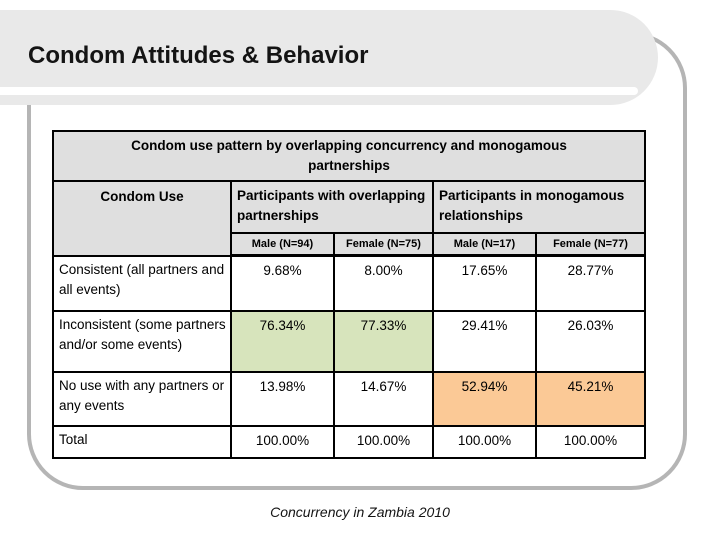  Describe the element at coordinates (484, 283) in the screenshot. I see `table-cell: 17.65%` at that location.